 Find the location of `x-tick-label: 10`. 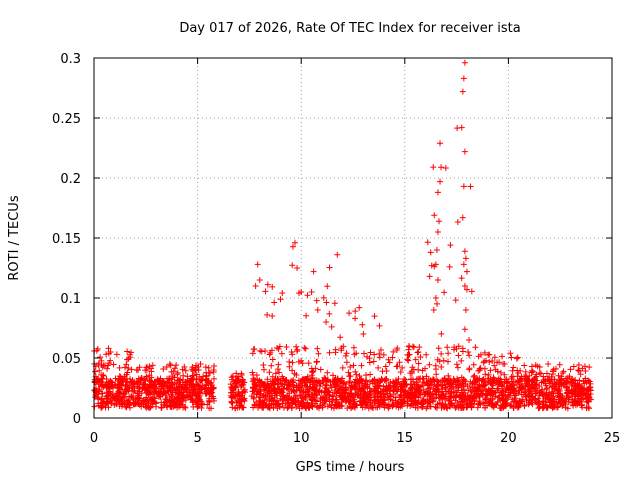

x-tick-label: 10 is located at coordinates (301, 438).